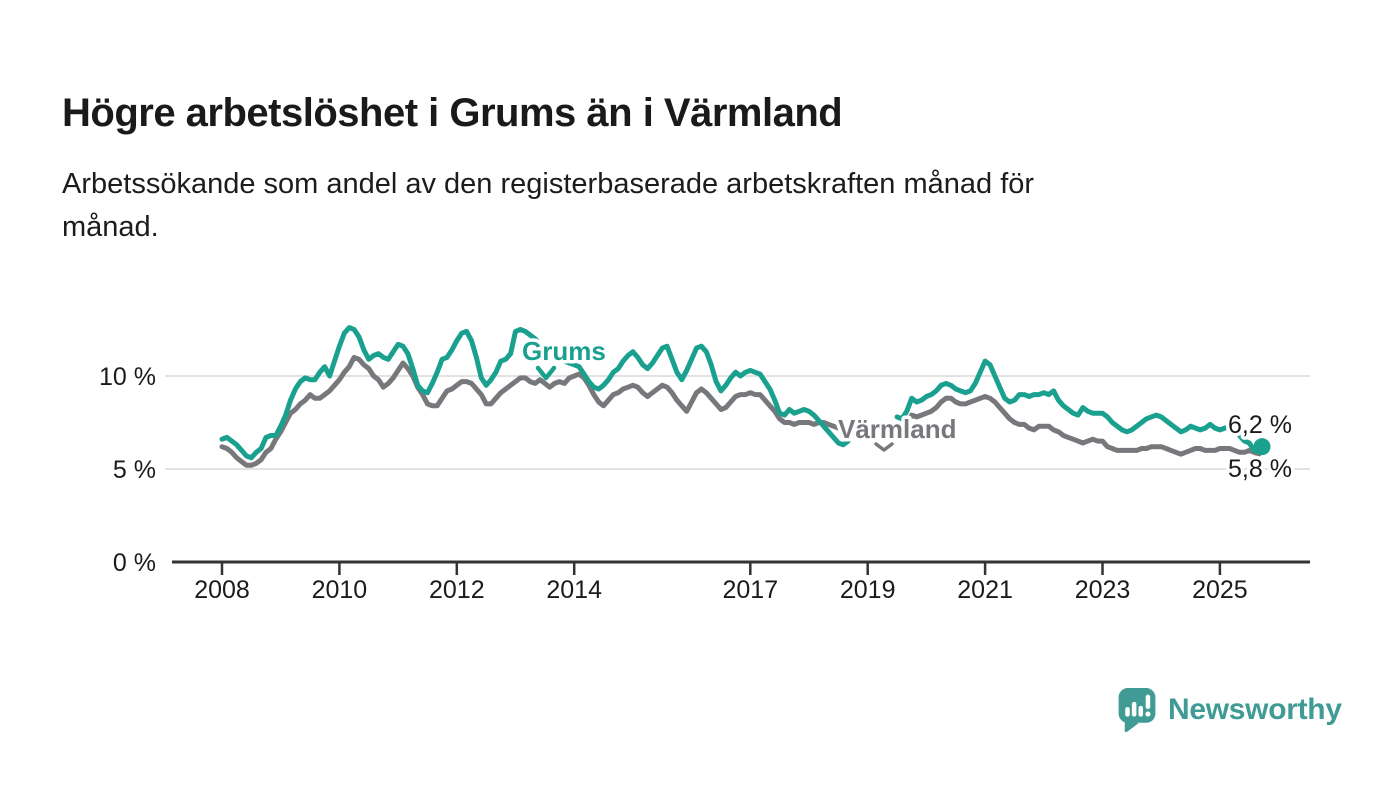  Describe the element at coordinates (546, 373) in the screenshot. I see `grums-label-arrow-icon` at that location.